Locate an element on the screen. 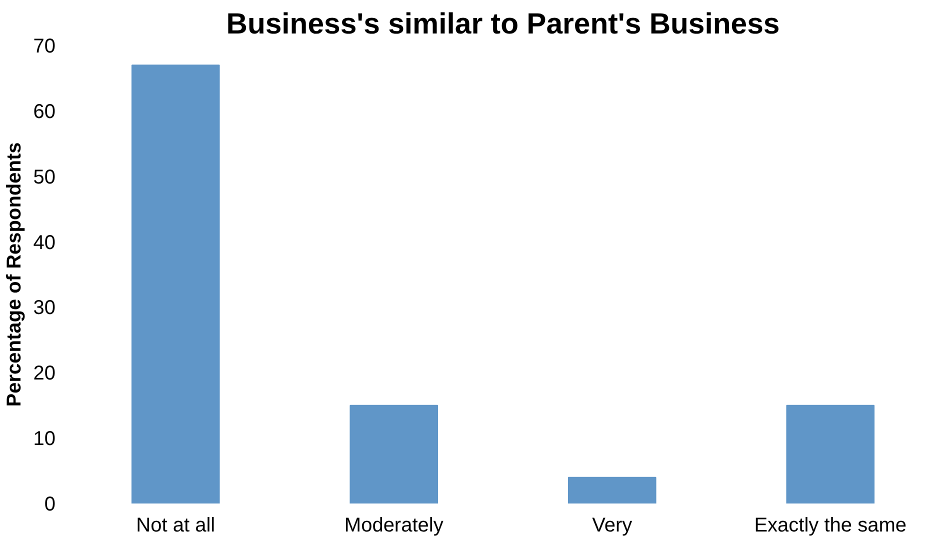  y-tick-label: 20 is located at coordinates (44, 373).